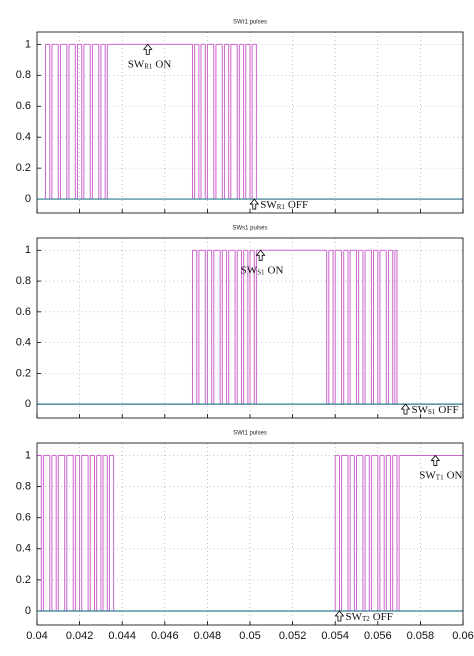 The image size is (474, 656). I want to click on annotation-sub: T1, so click(440, 477).